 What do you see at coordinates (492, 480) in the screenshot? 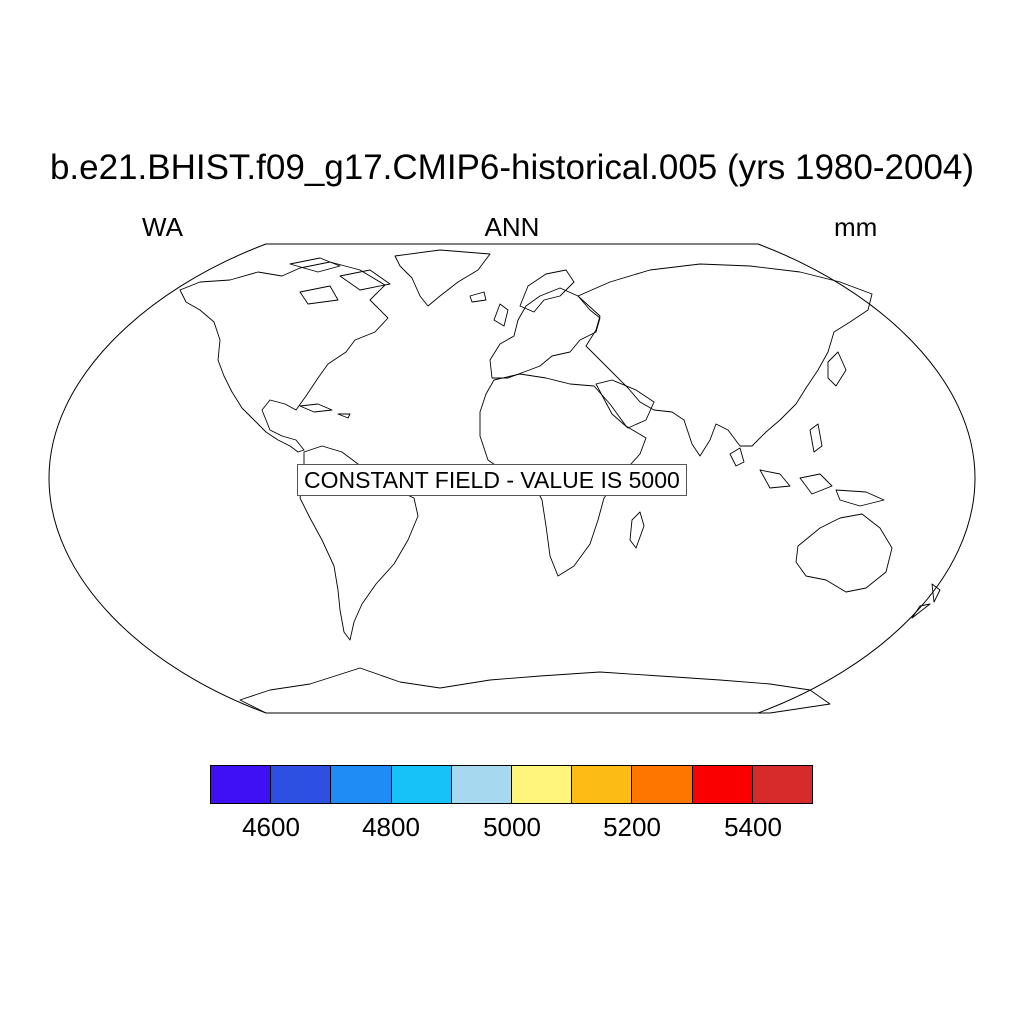
I see `constant-field-annotation: CONSTANT FIELD - VALUE IS 5000` at bounding box center [492, 480].